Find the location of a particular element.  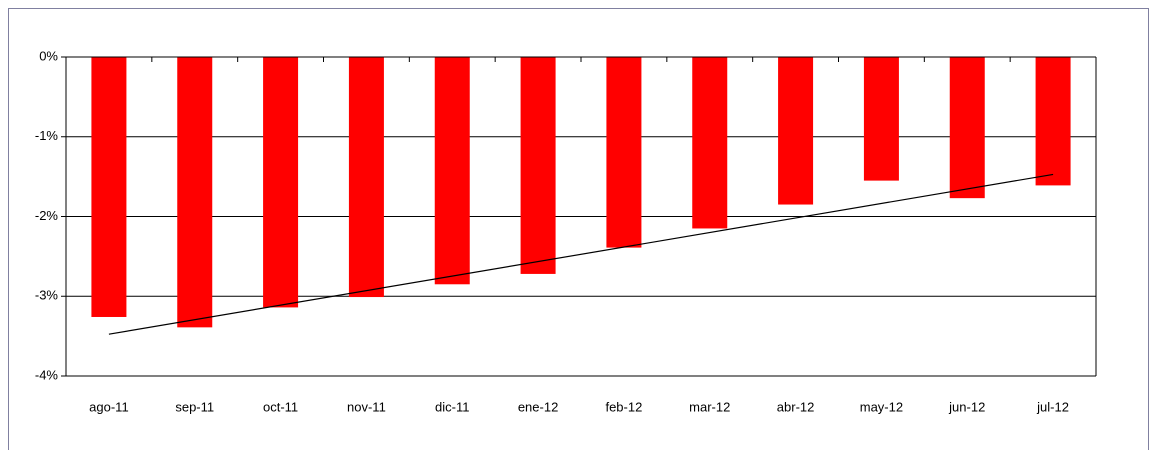

x-tick-label: nov-11 is located at coordinates (366, 406).